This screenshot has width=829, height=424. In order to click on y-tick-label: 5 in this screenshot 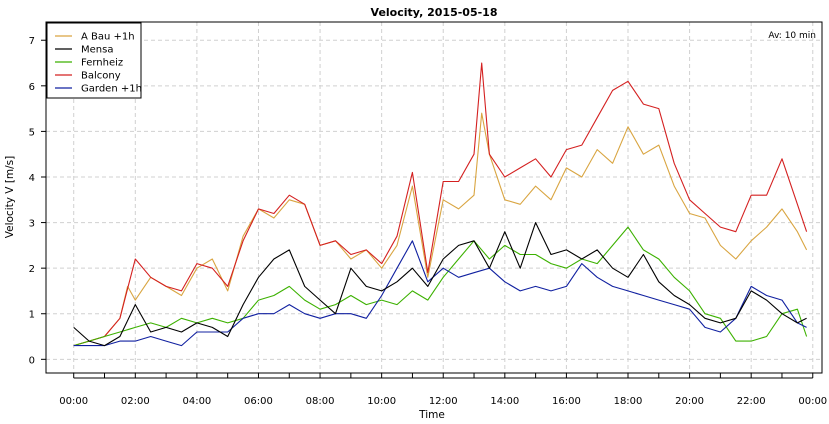, I will do `click(32, 132)`.